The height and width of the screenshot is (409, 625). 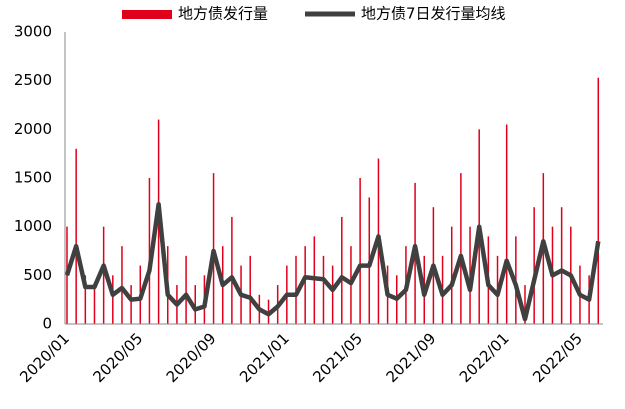 I want to click on x-tick-label: 2022/05, so click(x=557, y=357).